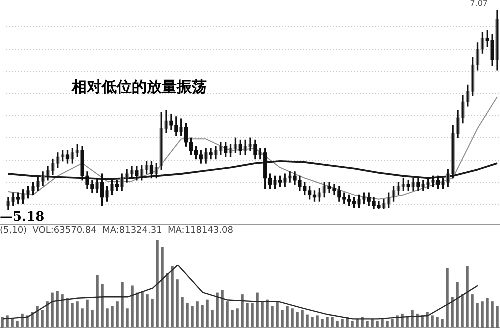 This screenshot has height=328, width=500. I want to click on chart-title: (5,10) VOL:63570.84 MA:81324.31 MA:118143.08, so click(117, 231).